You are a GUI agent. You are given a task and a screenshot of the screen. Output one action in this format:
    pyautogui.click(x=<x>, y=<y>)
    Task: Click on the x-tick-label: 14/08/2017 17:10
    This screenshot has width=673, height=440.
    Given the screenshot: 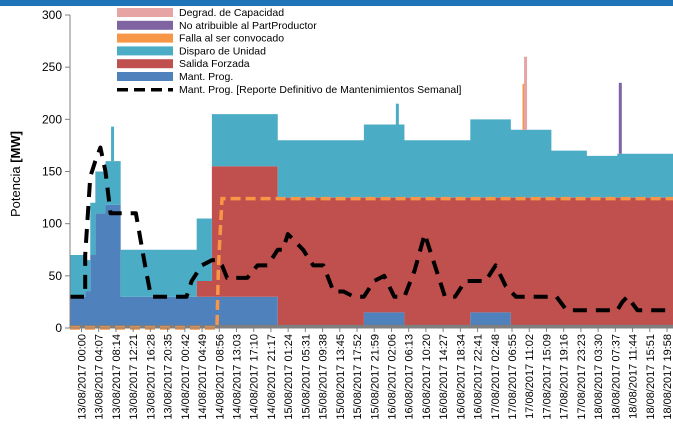 What is the action you would take?
    pyautogui.click(x=255, y=377)
    